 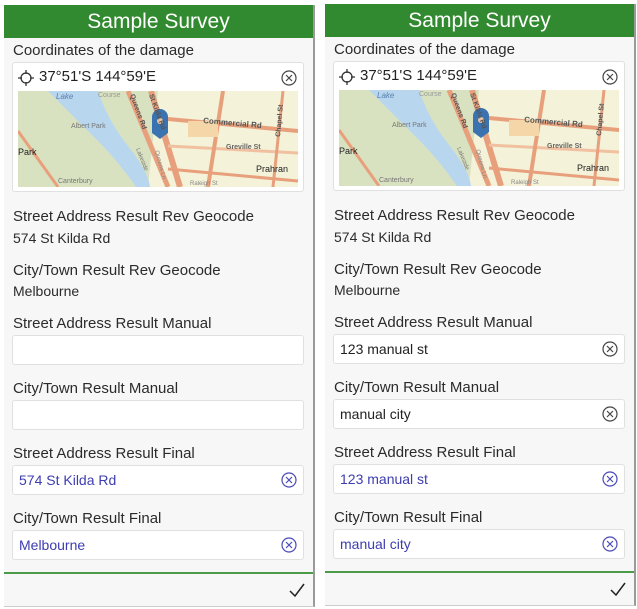 I want to click on final-city-input: manual city, so click(x=479, y=544).